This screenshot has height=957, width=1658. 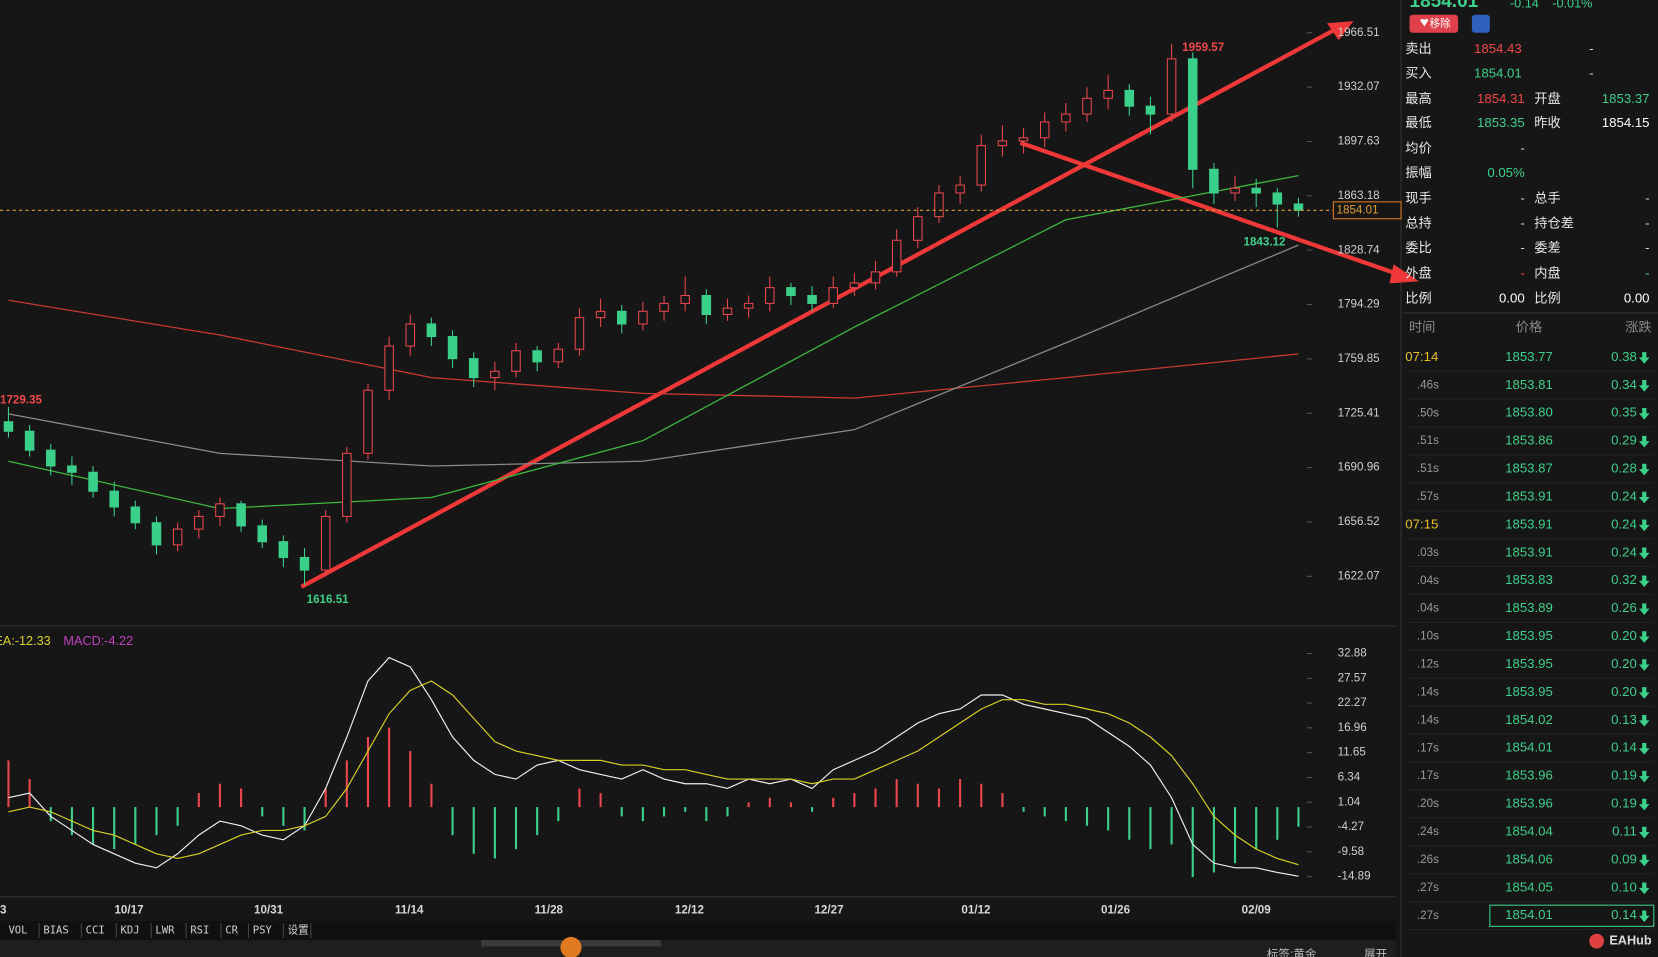 I want to click on tick-time: .17s, so click(x=1428, y=775).